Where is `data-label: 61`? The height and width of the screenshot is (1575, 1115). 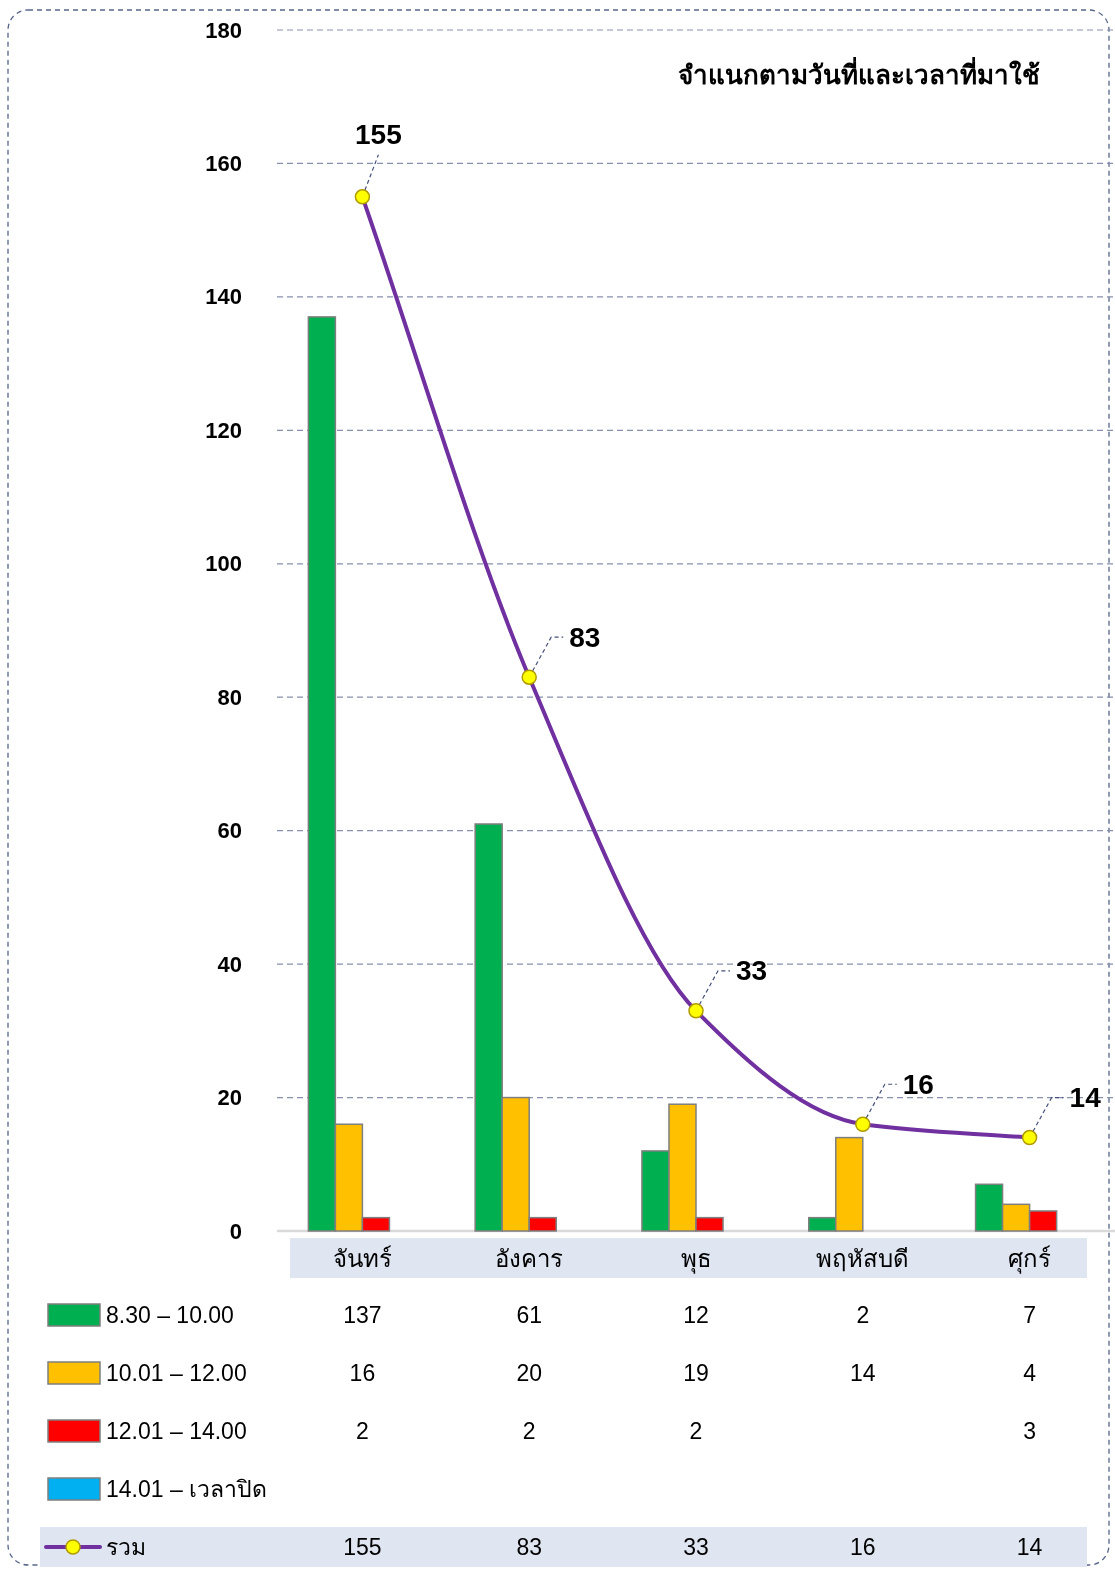 data-label: 61 is located at coordinates (529, 1315).